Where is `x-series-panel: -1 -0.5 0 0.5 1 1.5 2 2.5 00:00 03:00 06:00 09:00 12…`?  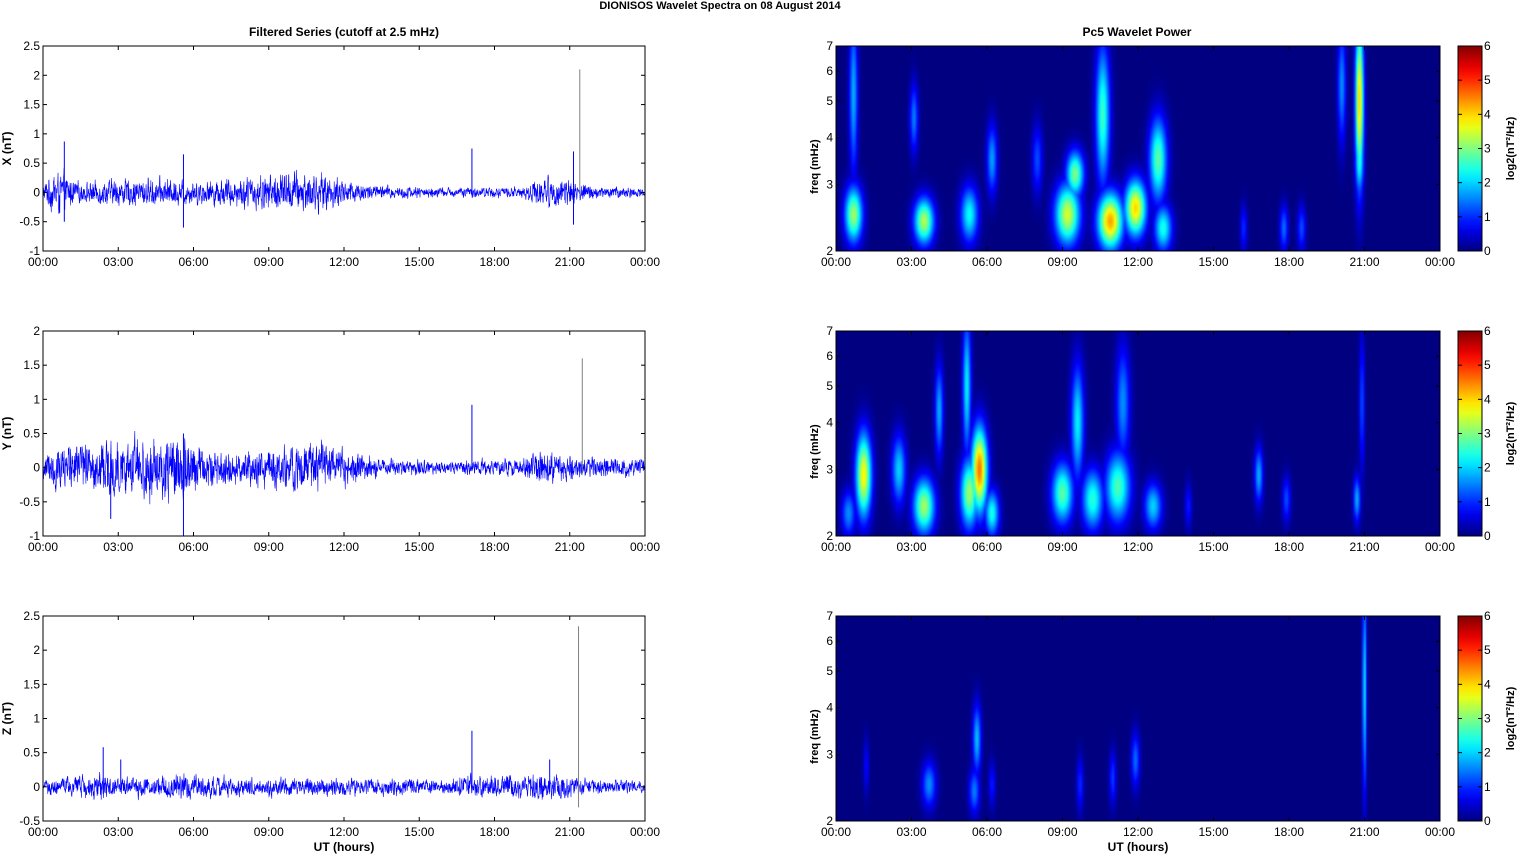
x-series-panel: -1 -0.5 0 0.5 1 1.5 2 2.5 00:00 03:00 06:00 09:00 12… is located at coordinates (330, 154).